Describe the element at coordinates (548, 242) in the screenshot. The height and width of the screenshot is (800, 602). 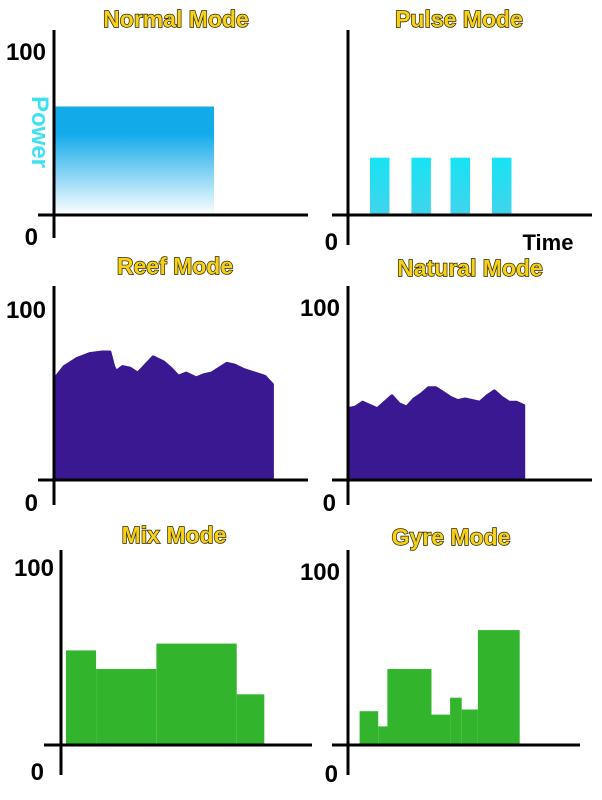
I see `x-axis-label: Time` at that location.